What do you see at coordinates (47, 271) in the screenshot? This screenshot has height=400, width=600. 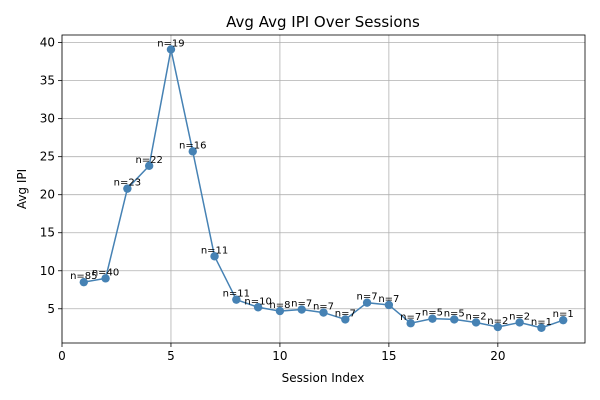 I see `y-tick-label: 10` at bounding box center [47, 271].